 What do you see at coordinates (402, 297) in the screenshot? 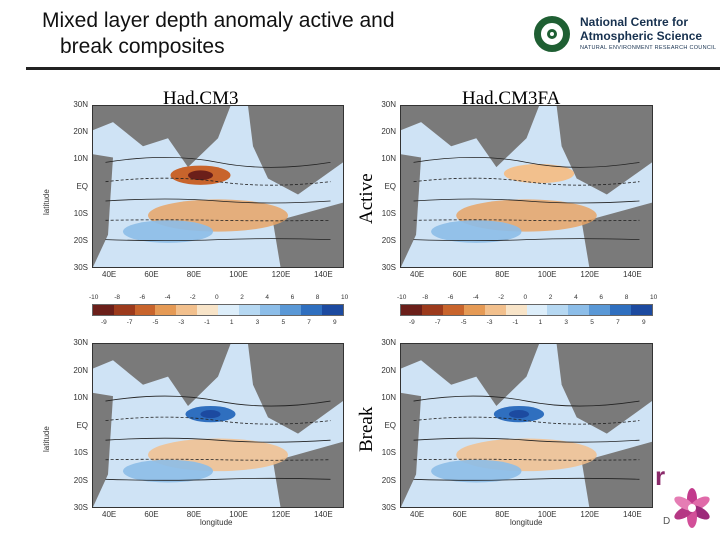
I see `colorbar-top-label: -10` at bounding box center [402, 297].